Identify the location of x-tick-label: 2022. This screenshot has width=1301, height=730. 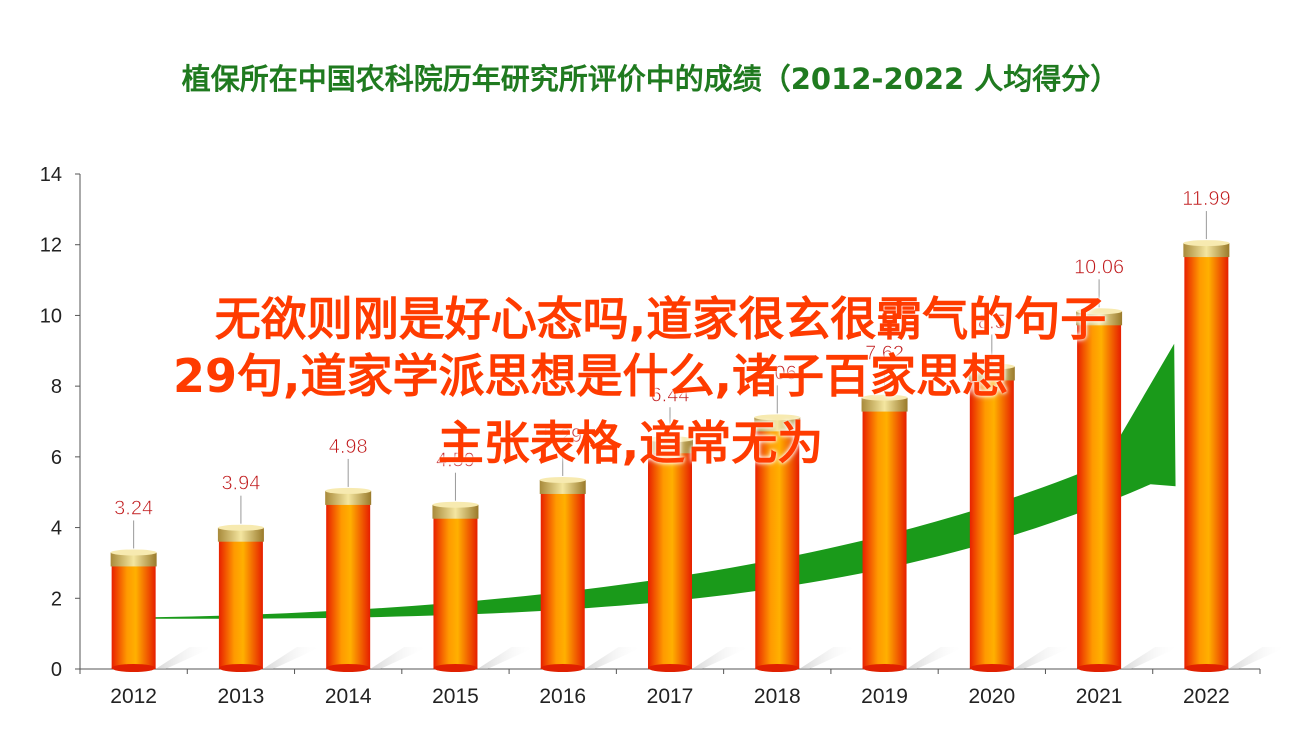
(1206, 696).